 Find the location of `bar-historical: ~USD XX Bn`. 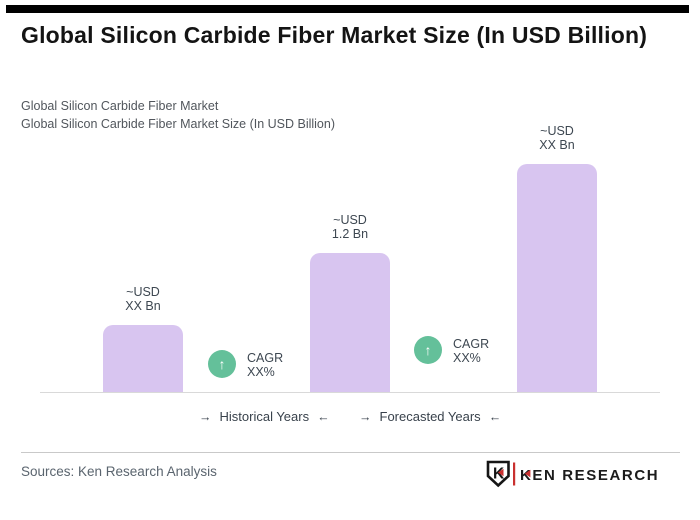

bar-historical: ~USD XX Bn is located at coordinates (143, 339).